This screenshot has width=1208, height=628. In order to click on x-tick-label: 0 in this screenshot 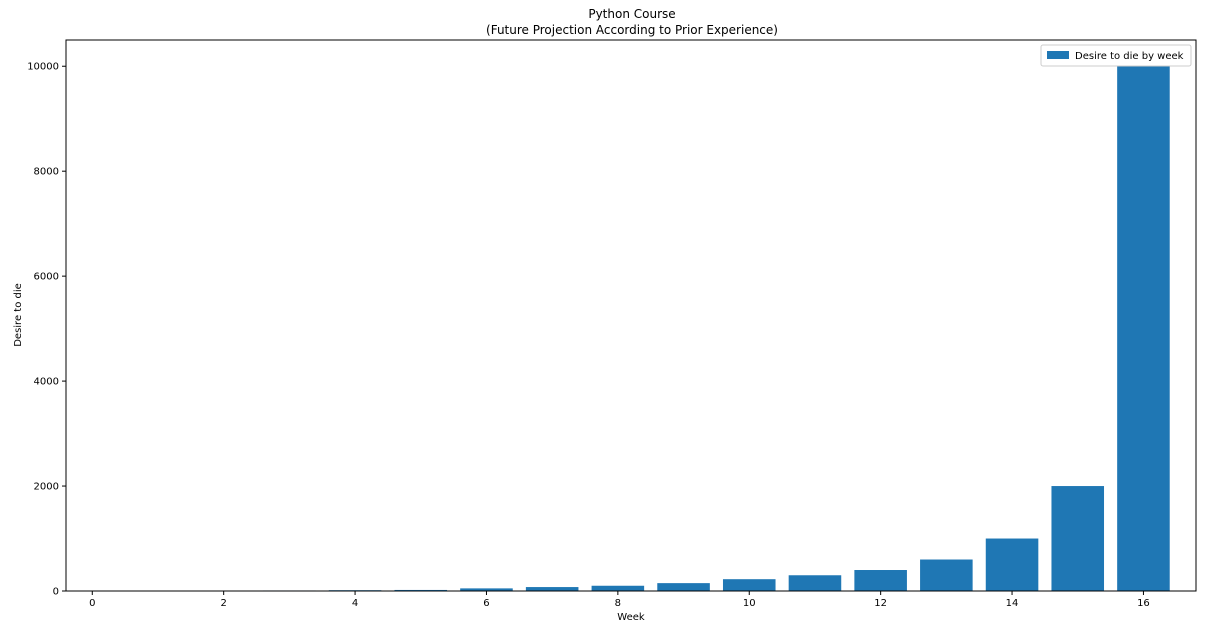, I will do `click(92, 603)`.